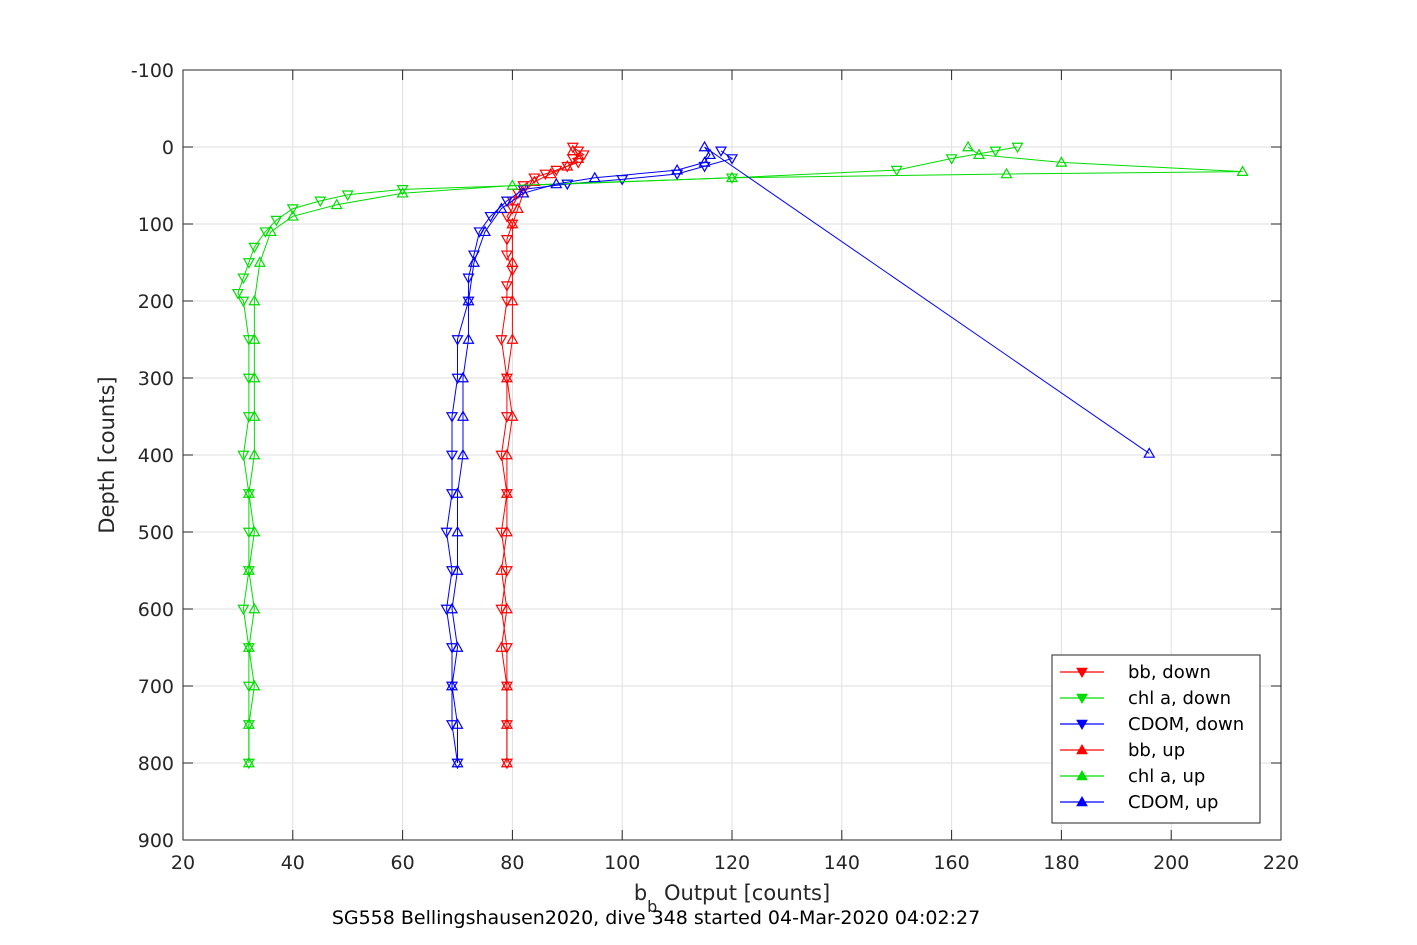 Image resolution: width=1417 pixels, height=945 pixels. Describe the element at coordinates (732, 863) in the screenshot. I see `x-tick-label: 120` at that location.